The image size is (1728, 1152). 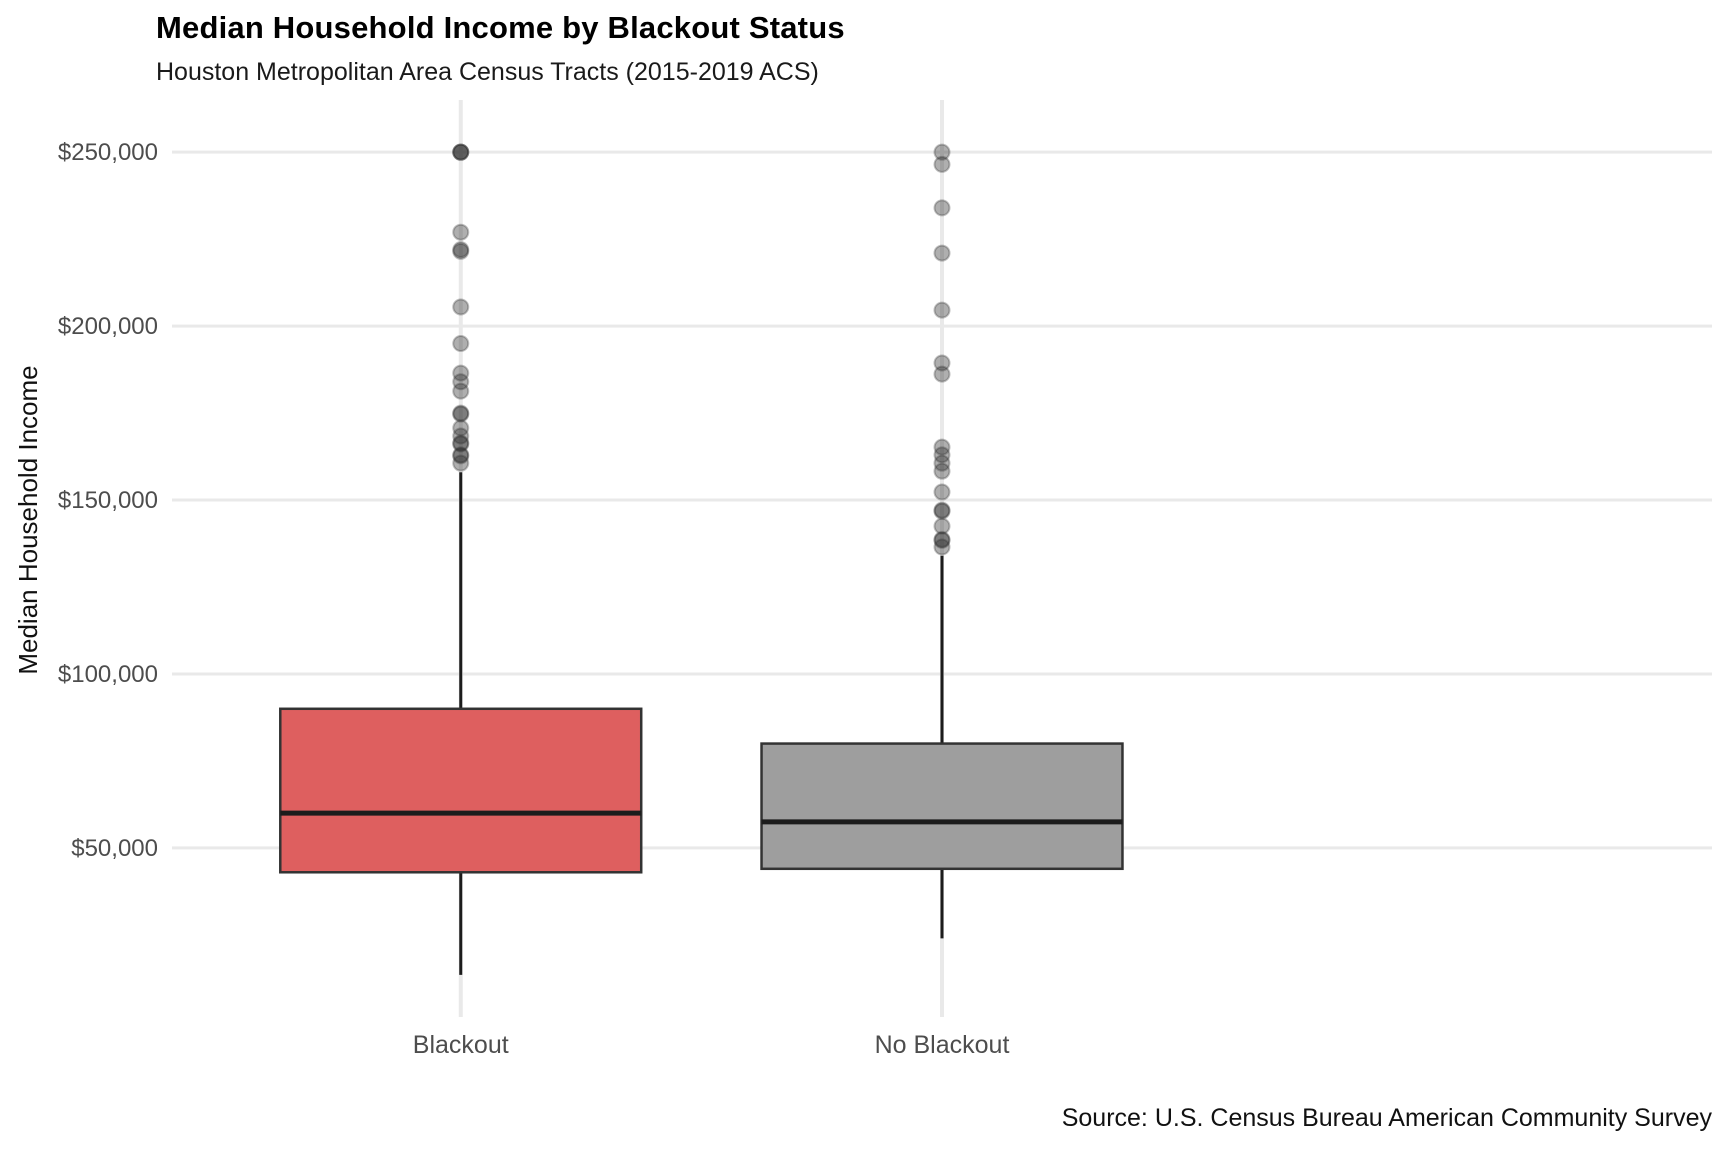 What do you see at coordinates (461, 1045) in the screenshot?
I see `x-category-label: Blackout` at bounding box center [461, 1045].